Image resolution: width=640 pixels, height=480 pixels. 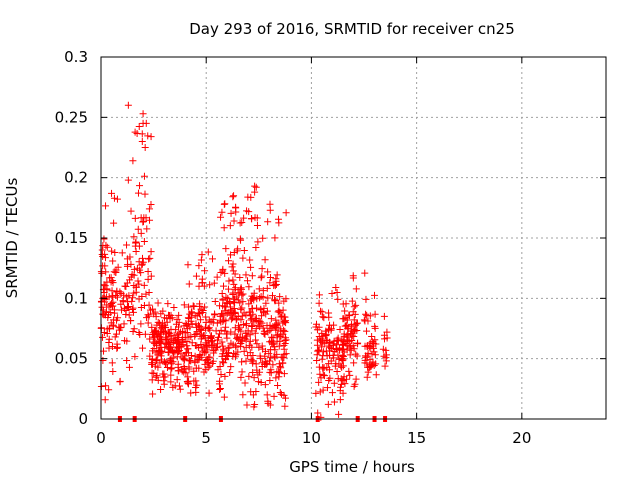 I want to click on x-tick-labels: 0 5 10 15 20, so click(x=313, y=438).